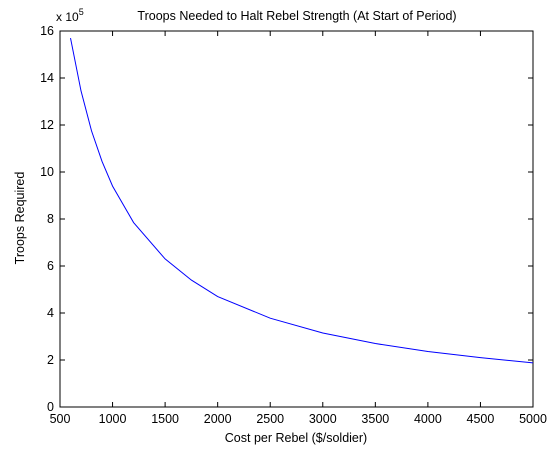 The width and height of the screenshot is (553, 454). I want to click on y-tick-label: 0, so click(50, 407).